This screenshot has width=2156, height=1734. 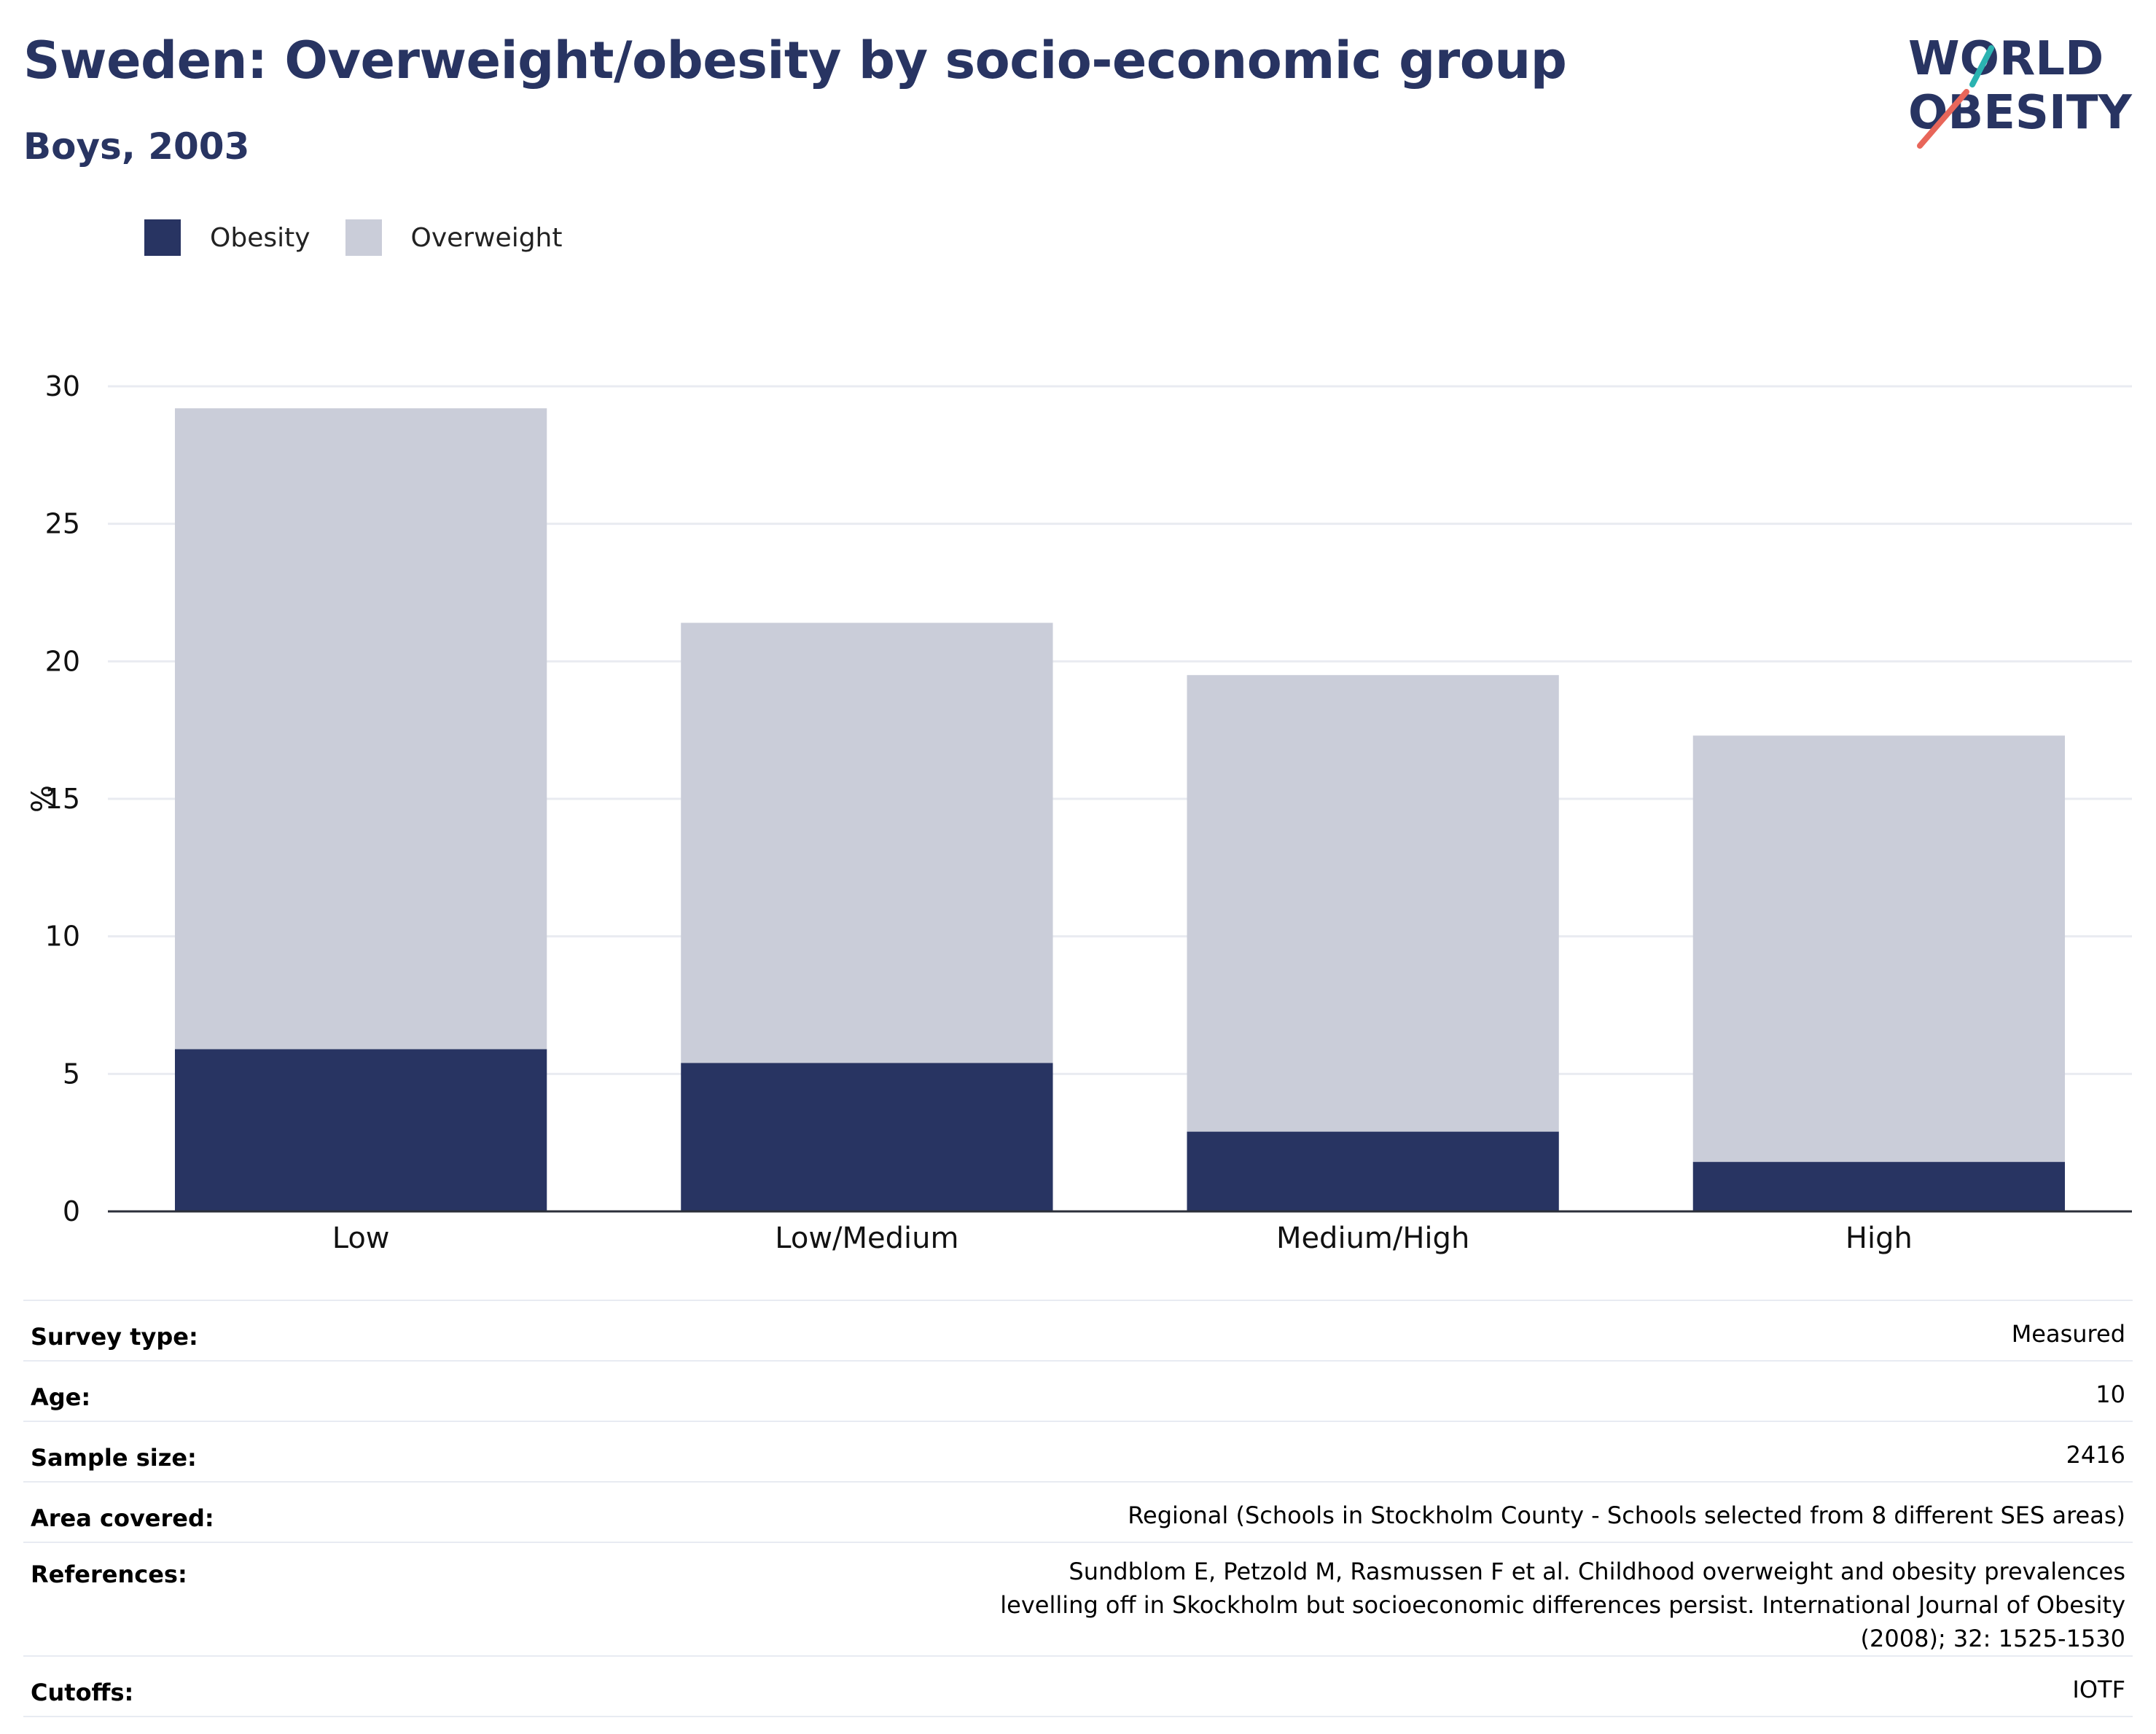 I want to click on y-tick-label: 30, so click(x=63, y=386).